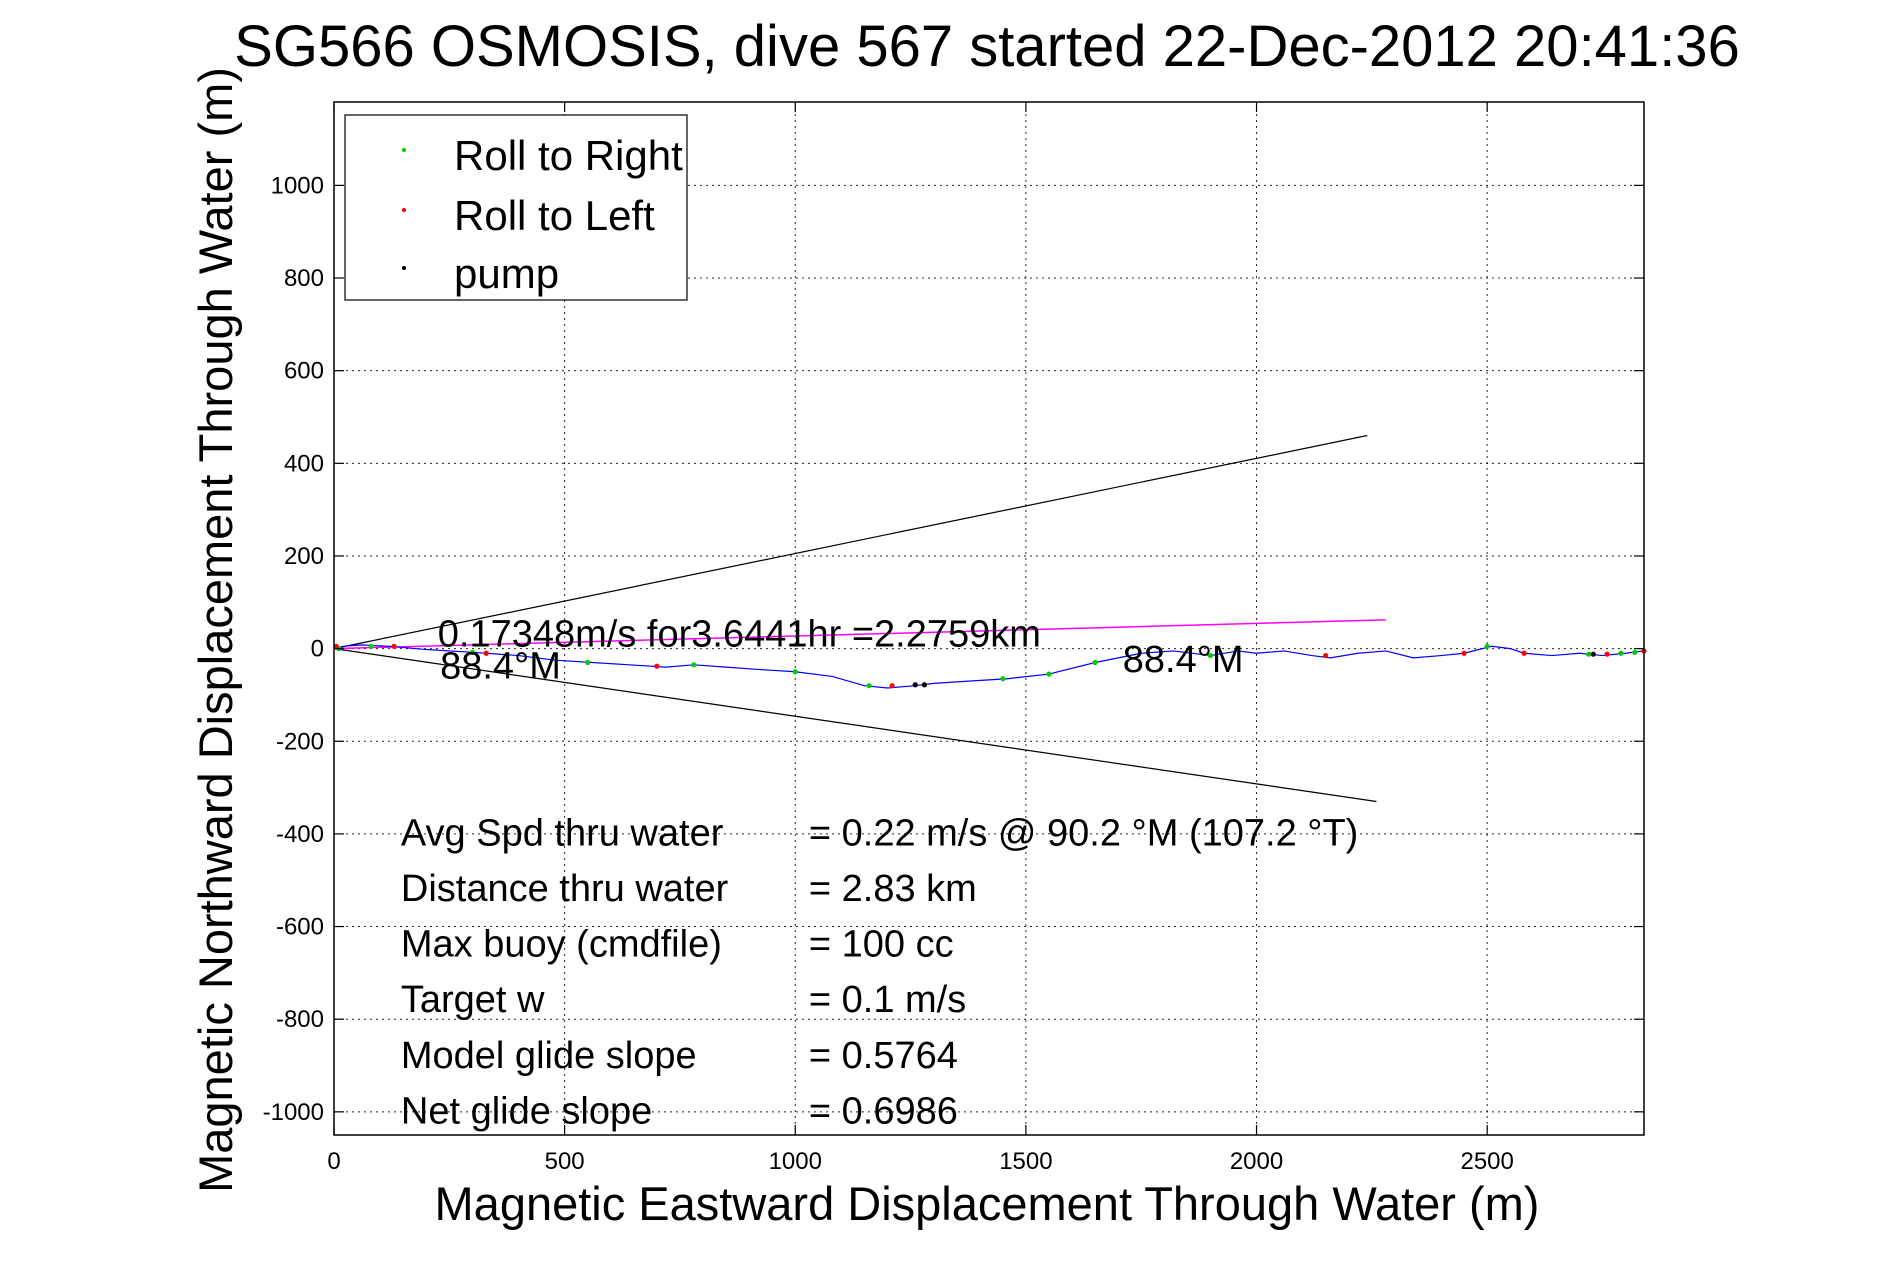 This screenshot has height=1262, width=1891. What do you see at coordinates (293, 1112) in the screenshot?
I see `y-tick-label: -1000` at bounding box center [293, 1112].